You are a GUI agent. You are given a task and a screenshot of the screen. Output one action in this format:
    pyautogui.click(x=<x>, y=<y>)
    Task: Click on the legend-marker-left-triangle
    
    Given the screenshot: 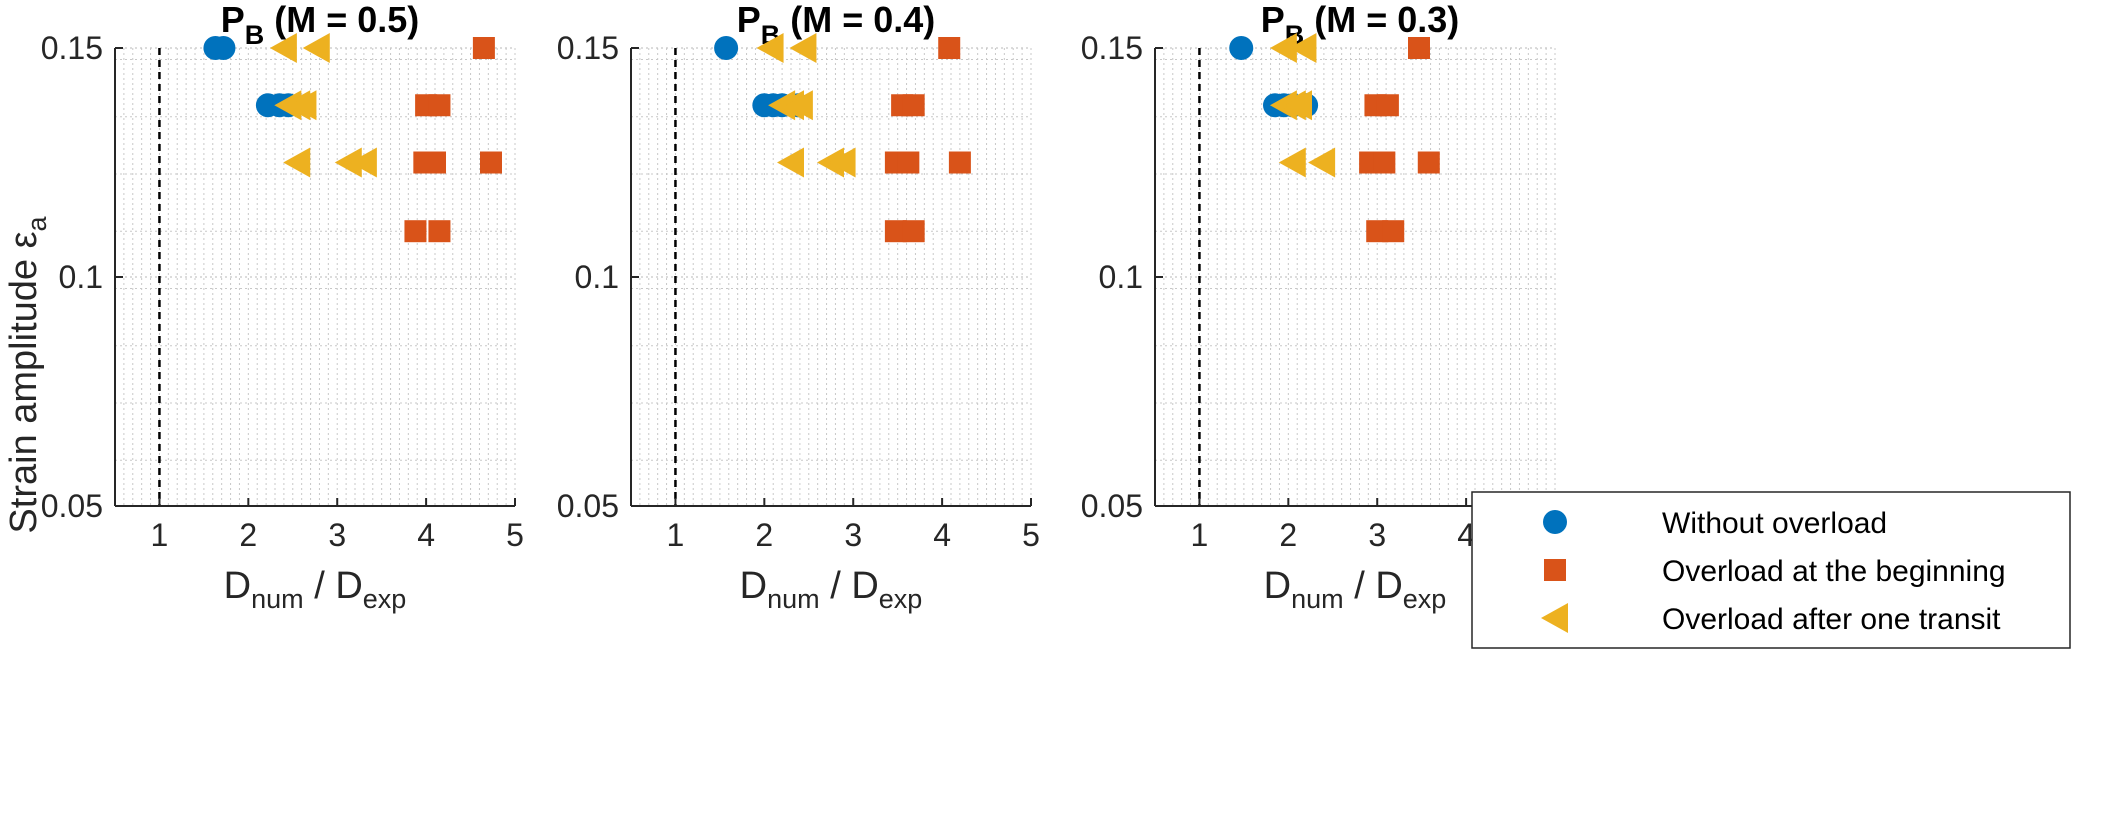 What is the action you would take?
    pyautogui.click(x=1554, y=618)
    